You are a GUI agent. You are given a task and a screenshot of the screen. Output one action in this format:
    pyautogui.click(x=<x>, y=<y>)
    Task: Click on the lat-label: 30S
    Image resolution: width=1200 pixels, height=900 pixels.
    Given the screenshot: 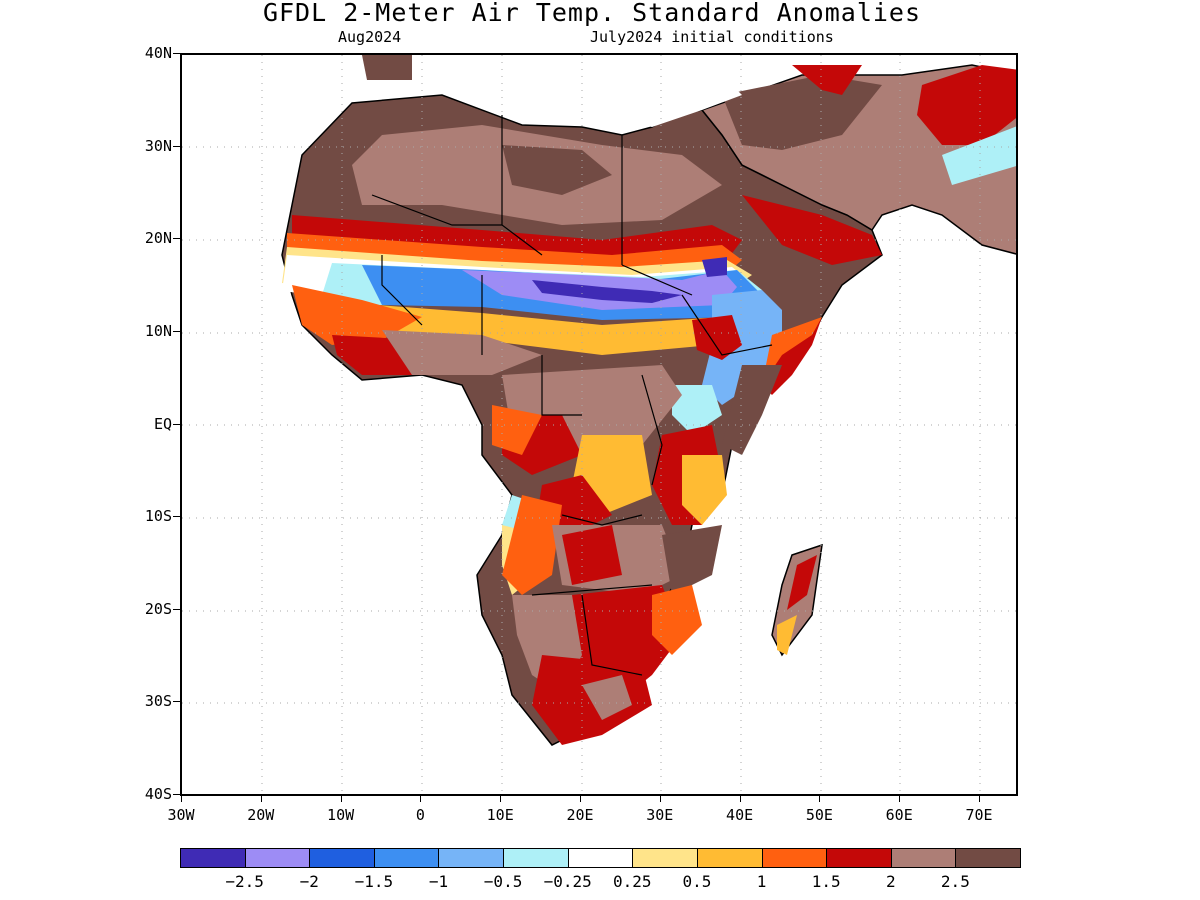 What is the action you would take?
    pyautogui.click(x=158, y=701)
    